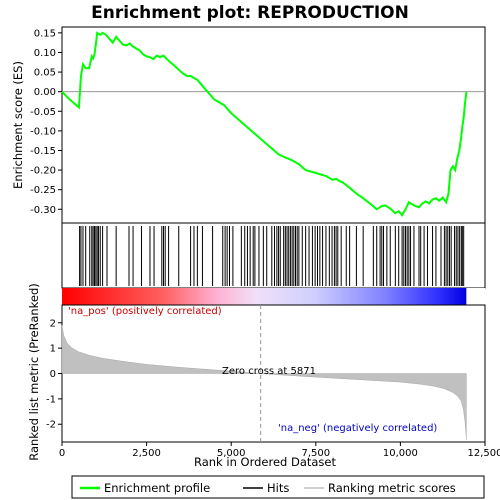 Image resolution: width=500 pixels, height=500 pixels. Describe the element at coordinates (475, 296) in the screenshot. I see `rank-color-bar-empty` at that location.